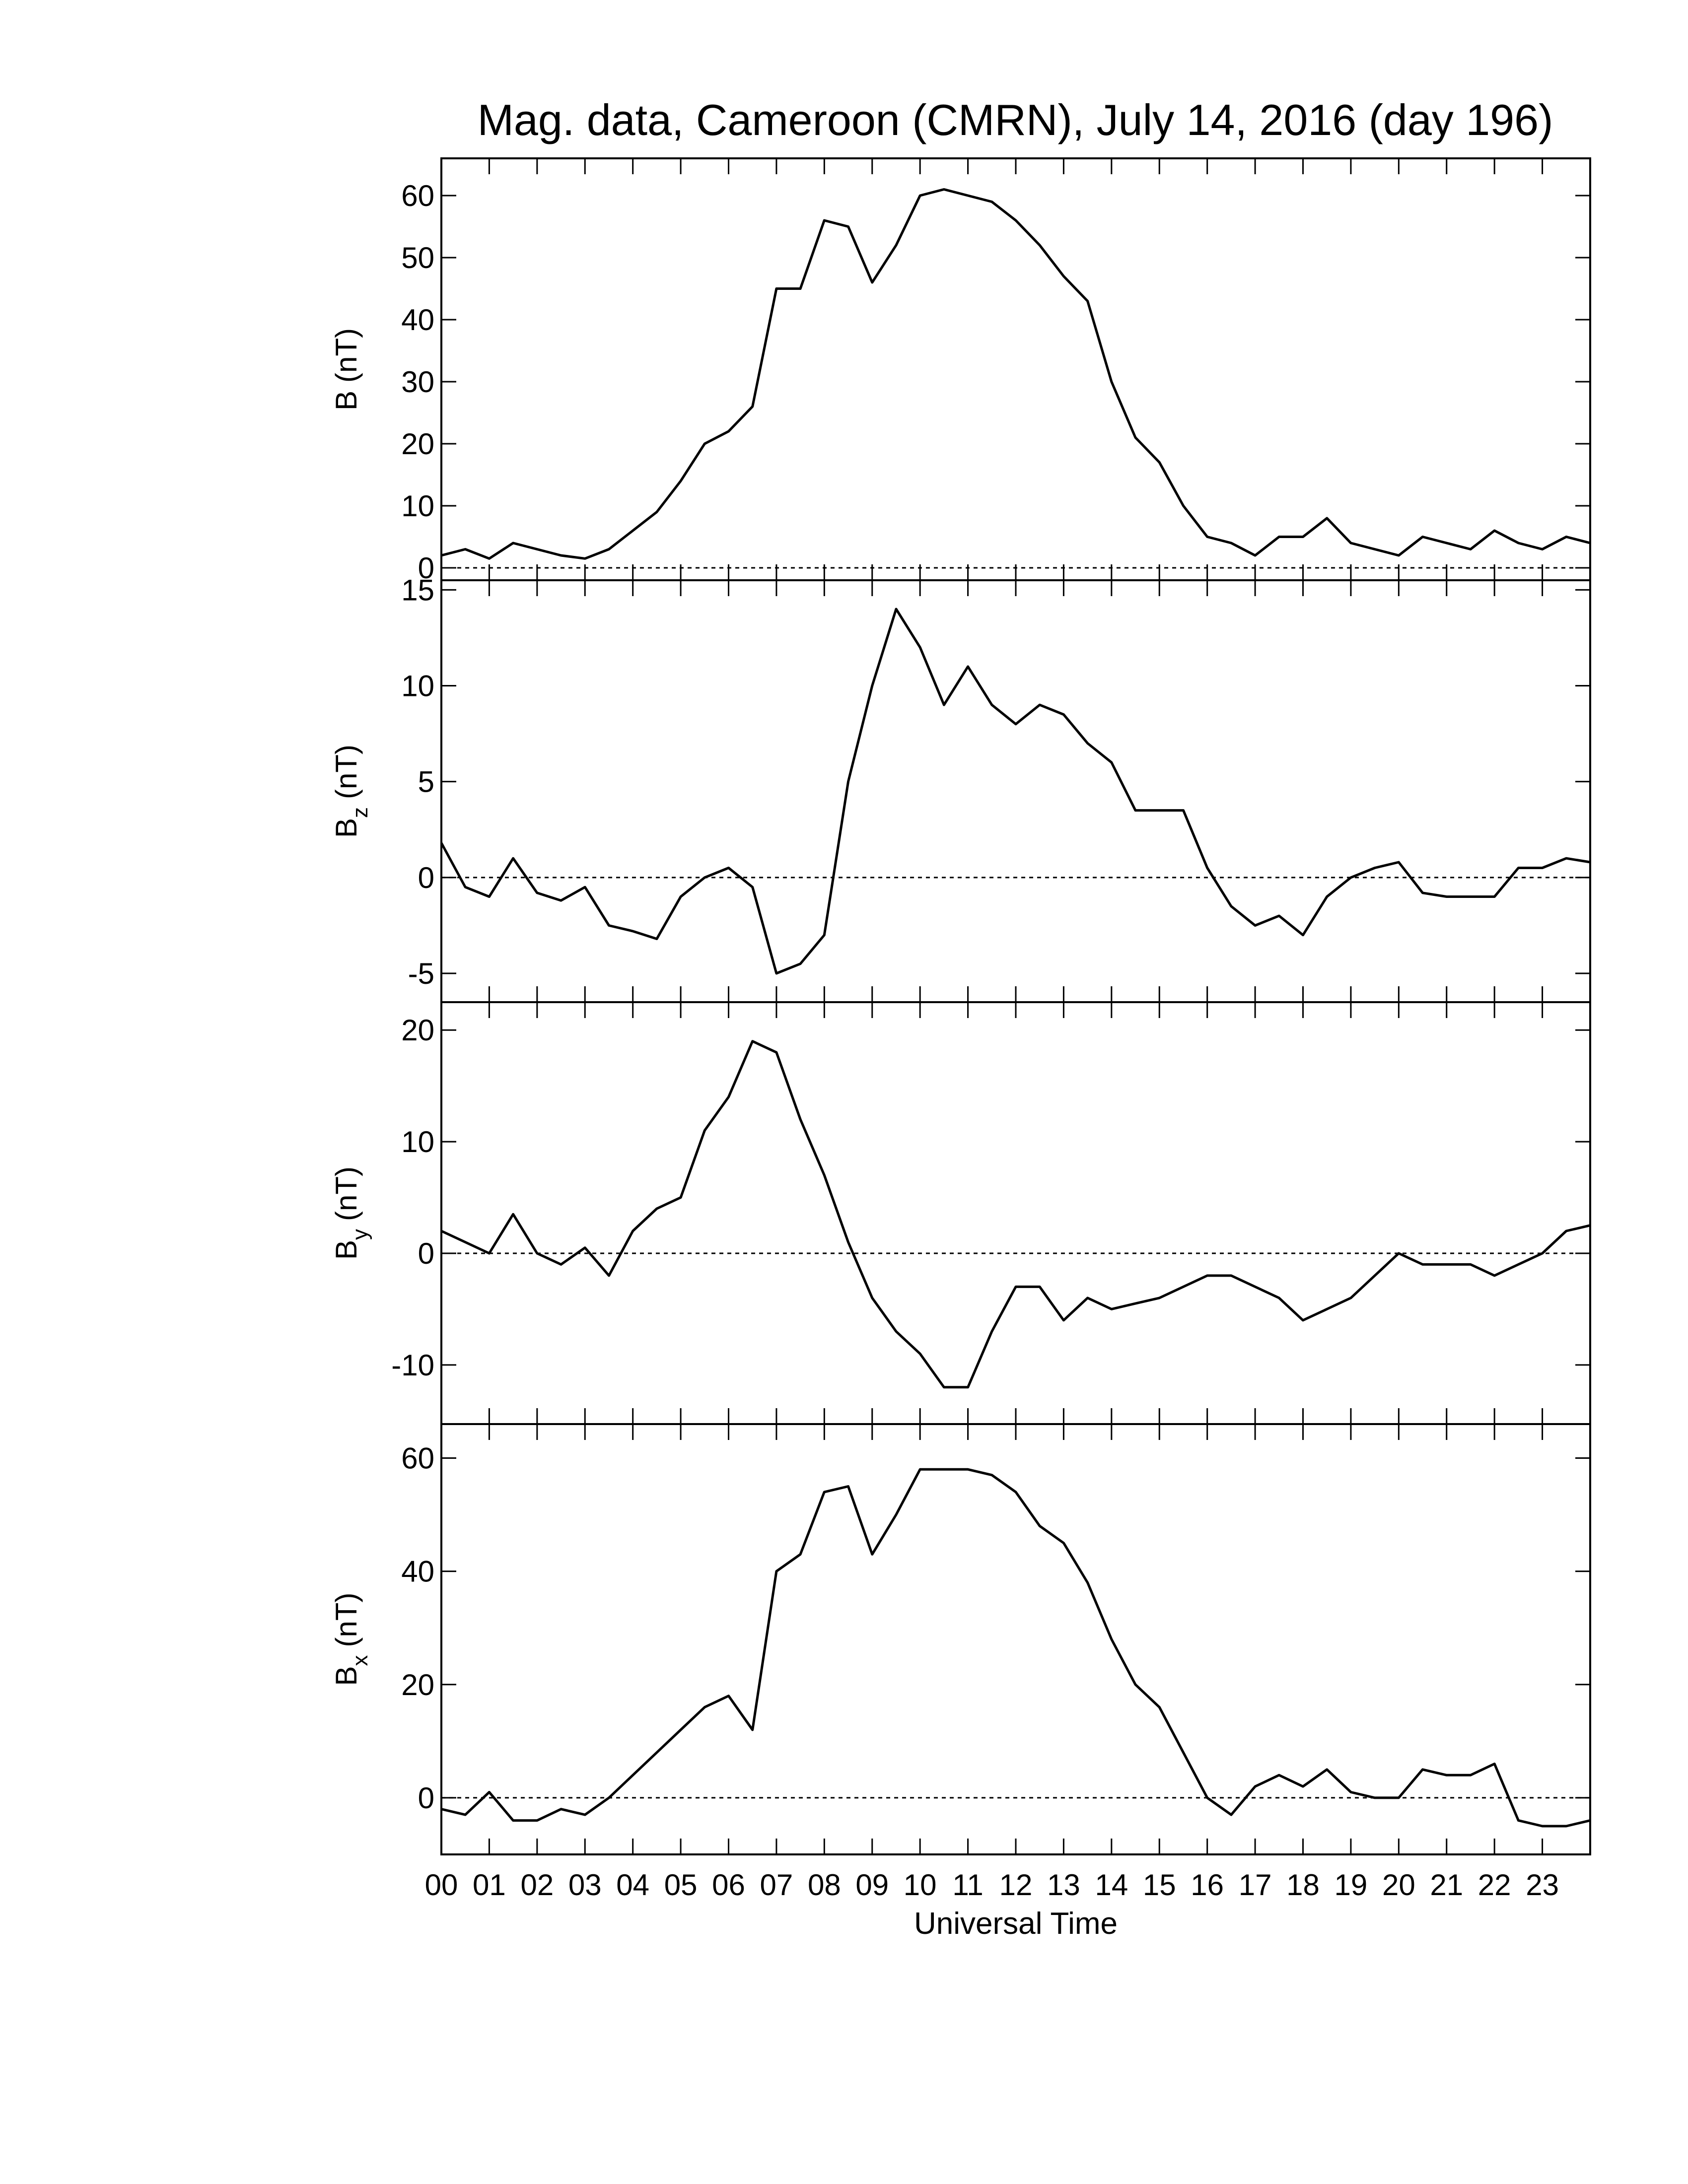 This screenshot has width=1688, height=2184. Describe the element at coordinates (417, 382) in the screenshot. I see `y-tick-label: 30` at that location.